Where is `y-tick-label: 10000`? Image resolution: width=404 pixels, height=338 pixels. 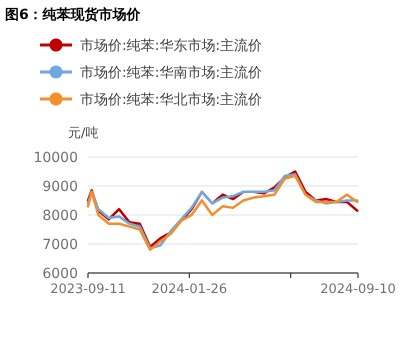 y-tick-label: 10000 is located at coordinates (55, 158).